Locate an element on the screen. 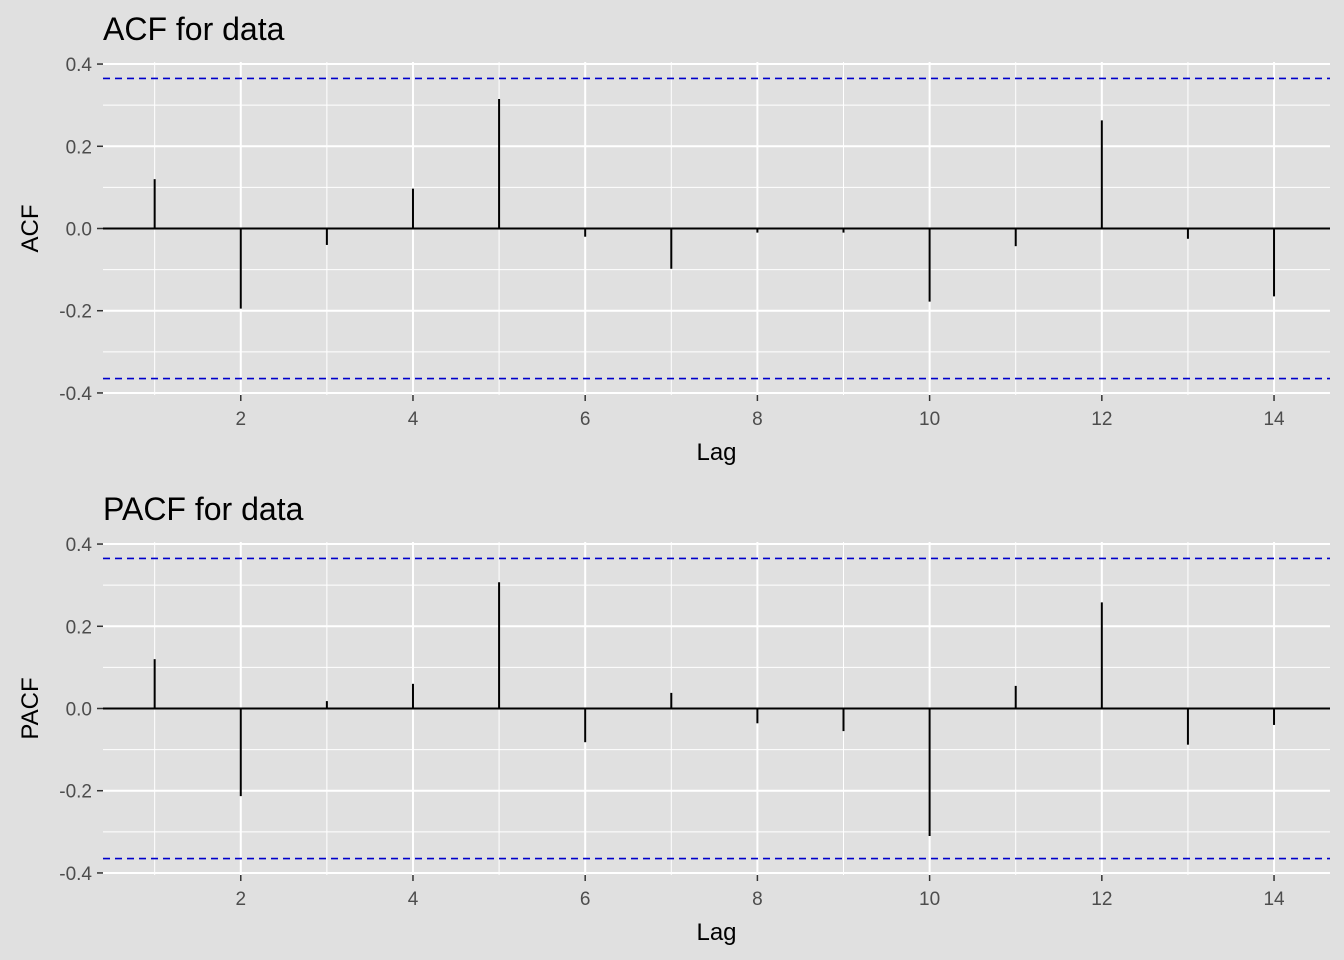 The image size is (1344, 960). pacf-y-tick-label: -0.2 is located at coordinates (75, 792).